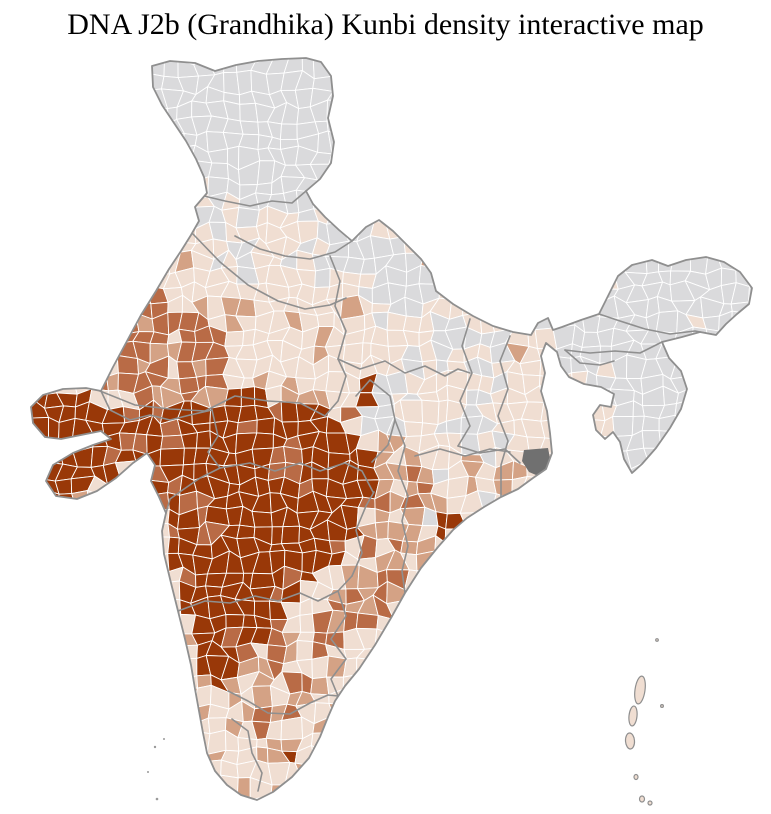 The width and height of the screenshot is (771, 814). Describe the element at coordinates (644, 722) in the screenshot. I see `andaman-nicobar-islands` at that location.